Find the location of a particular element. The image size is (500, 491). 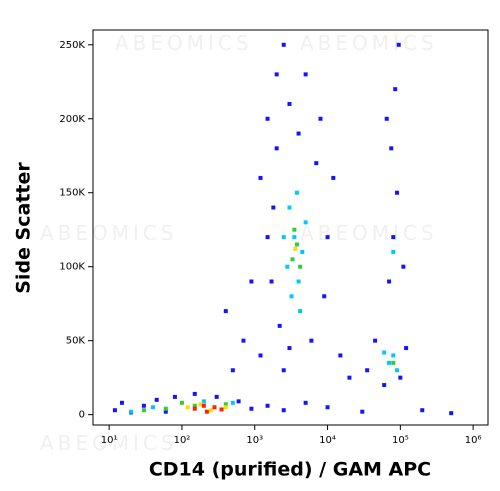

y-tick-label: 150K is located at coordinates (72, 193).